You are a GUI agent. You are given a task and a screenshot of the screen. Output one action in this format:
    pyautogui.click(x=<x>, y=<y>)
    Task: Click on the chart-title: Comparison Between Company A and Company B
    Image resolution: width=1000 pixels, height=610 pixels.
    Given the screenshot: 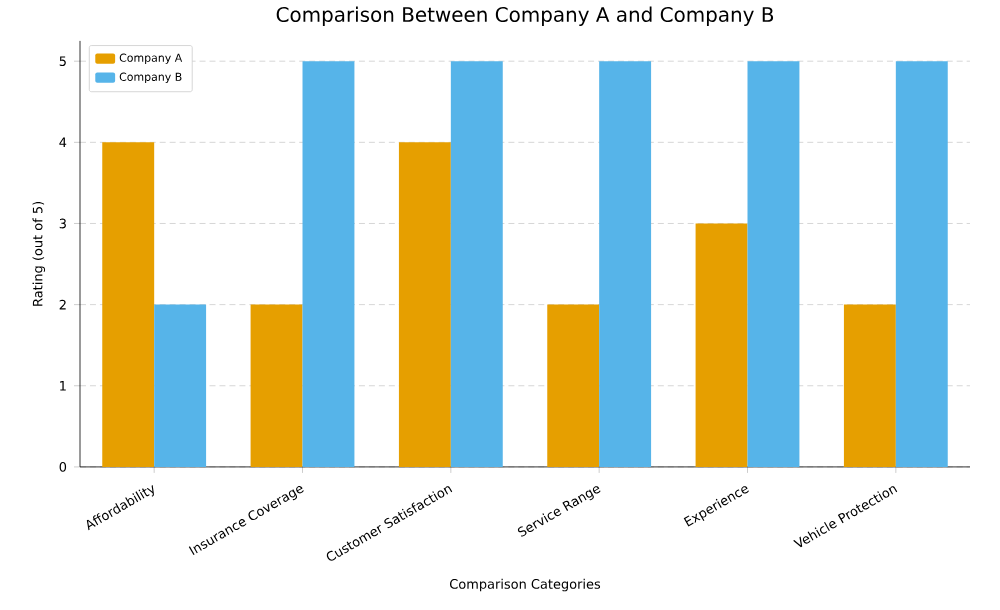 What is the action you would take?
    pyautogui.click(x=525, y=16)
    